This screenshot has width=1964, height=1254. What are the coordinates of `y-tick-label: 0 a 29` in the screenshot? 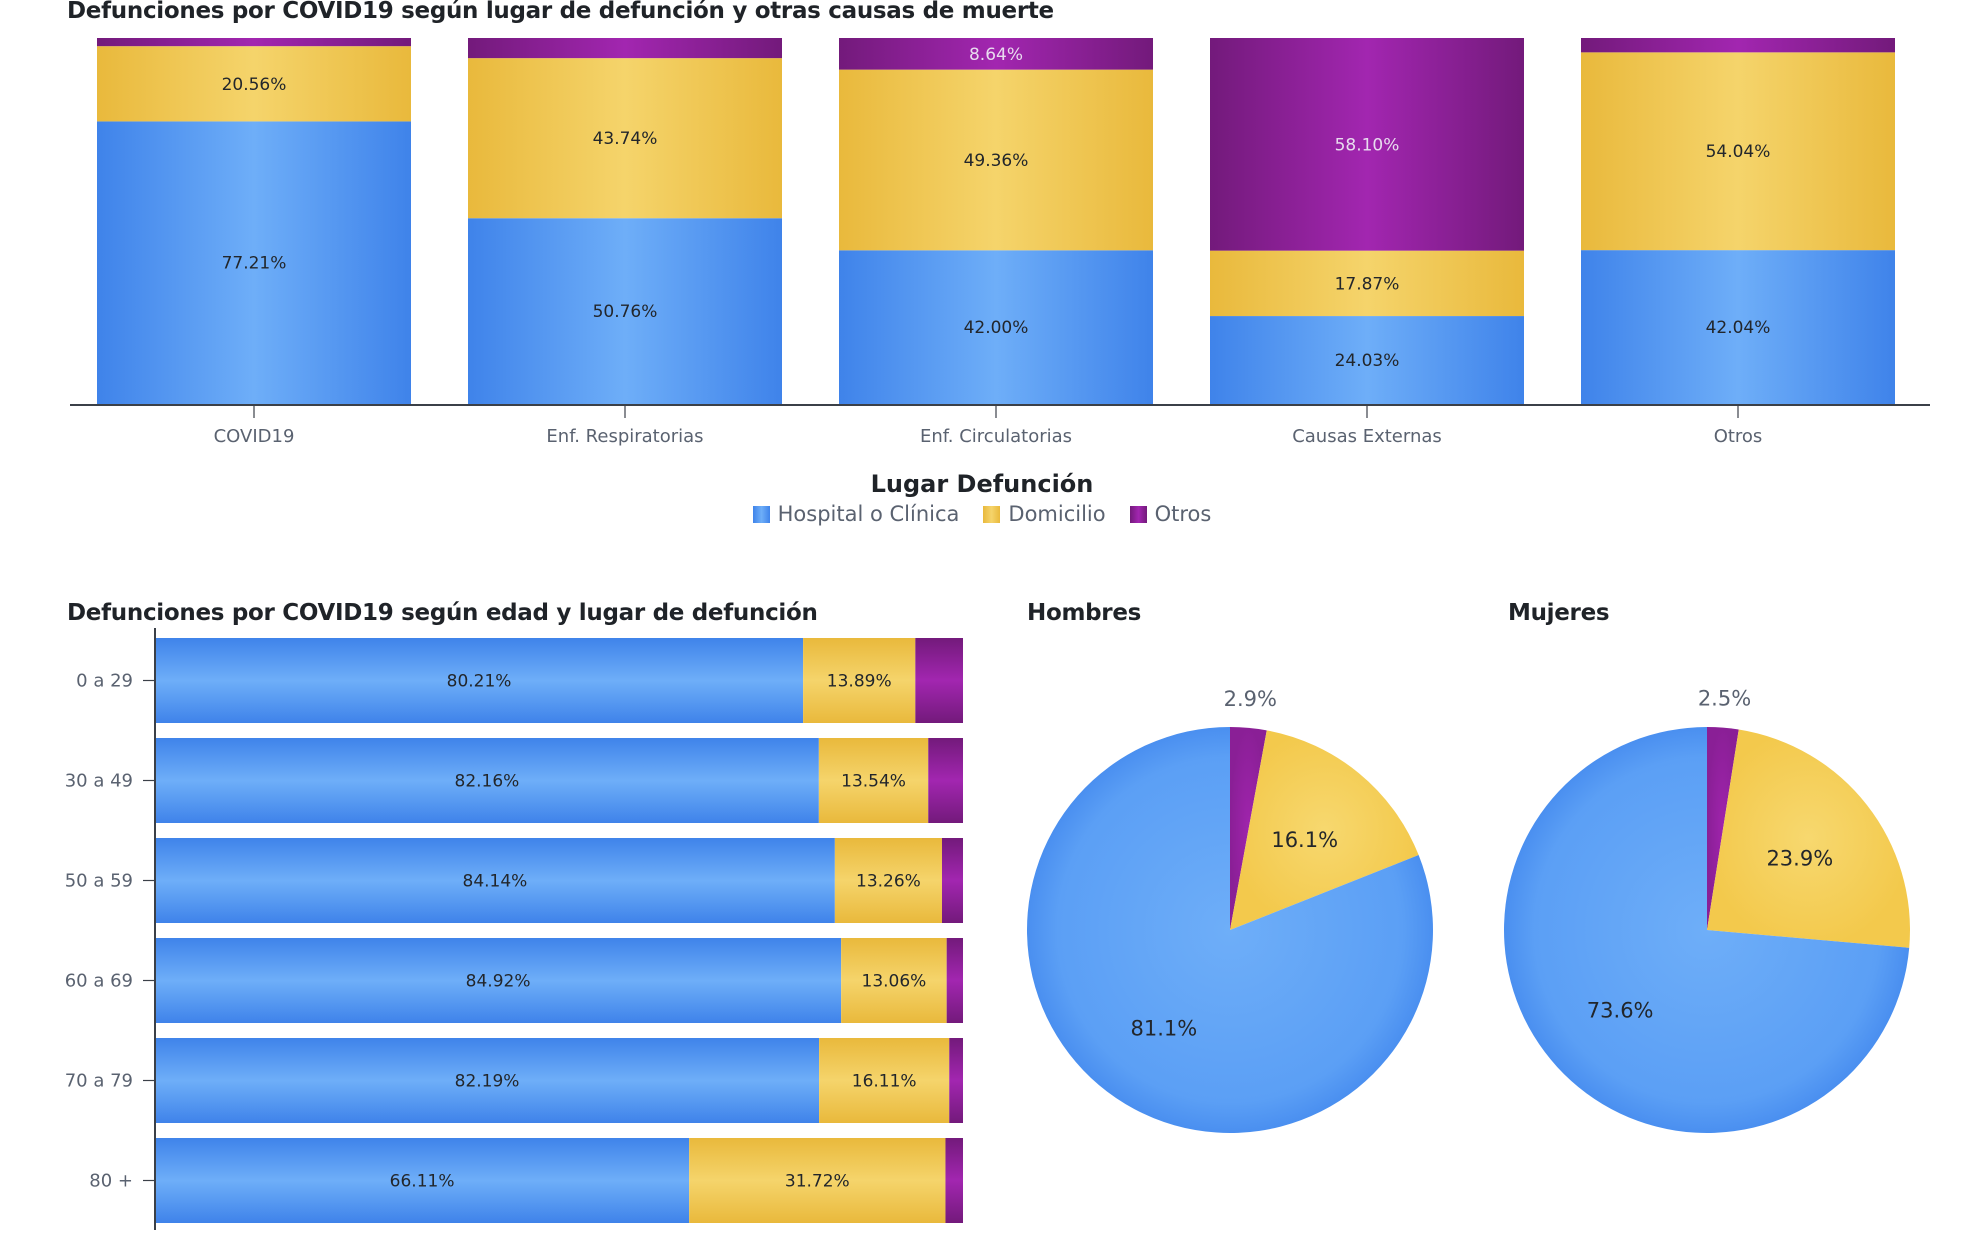 It's located at (104, 681).